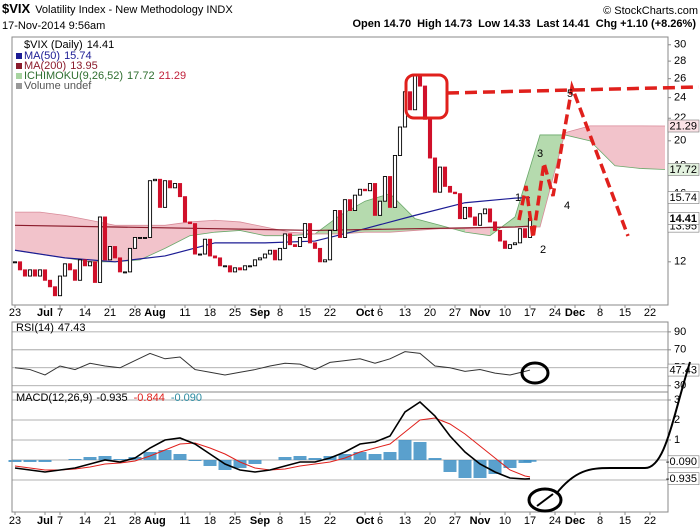 The width and height of the screenshot is (700, 530). Describe the element at coordinates (210, 313) in the screenshot. I see `x-tick-label: 18` at that location.